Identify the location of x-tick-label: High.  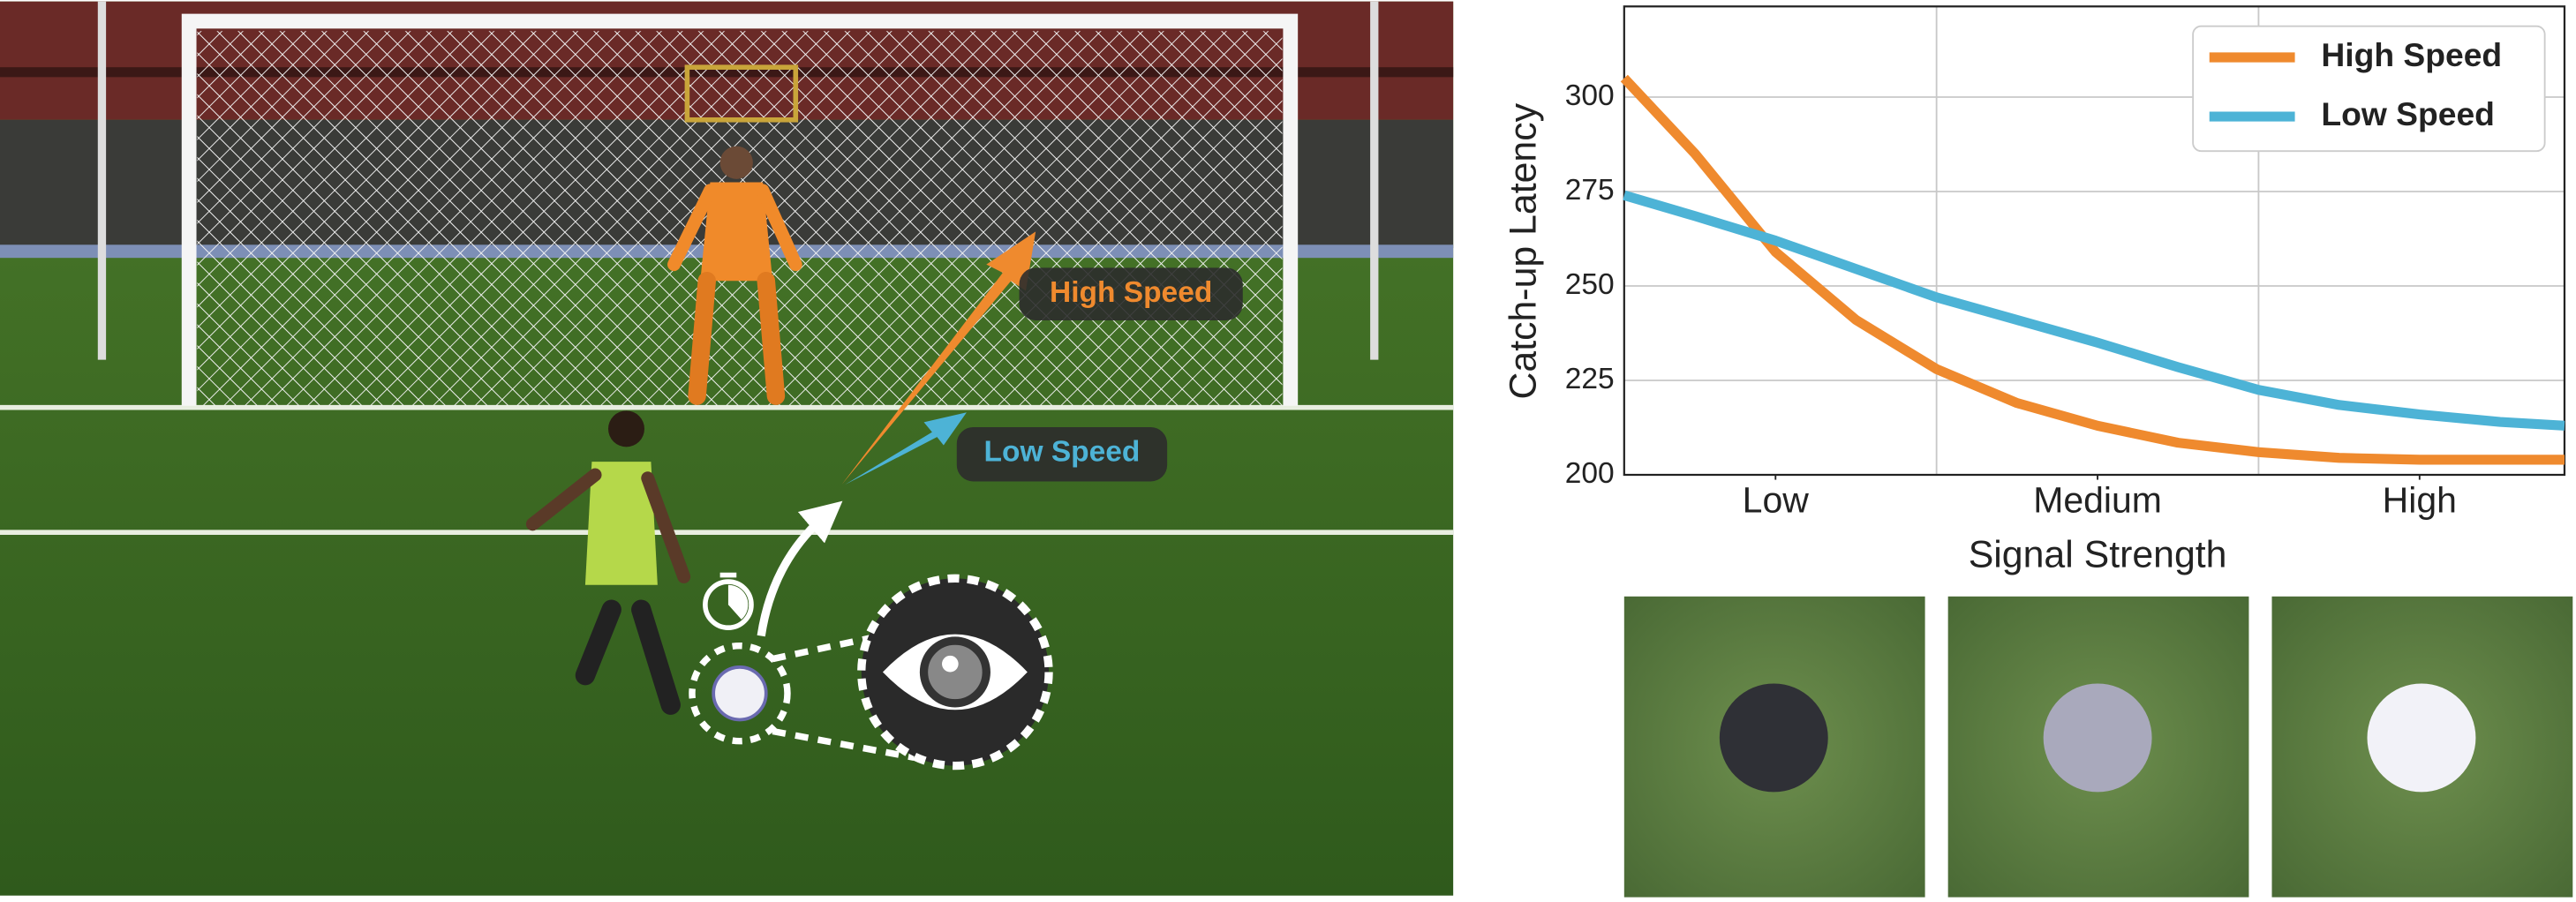
(2420, 500).